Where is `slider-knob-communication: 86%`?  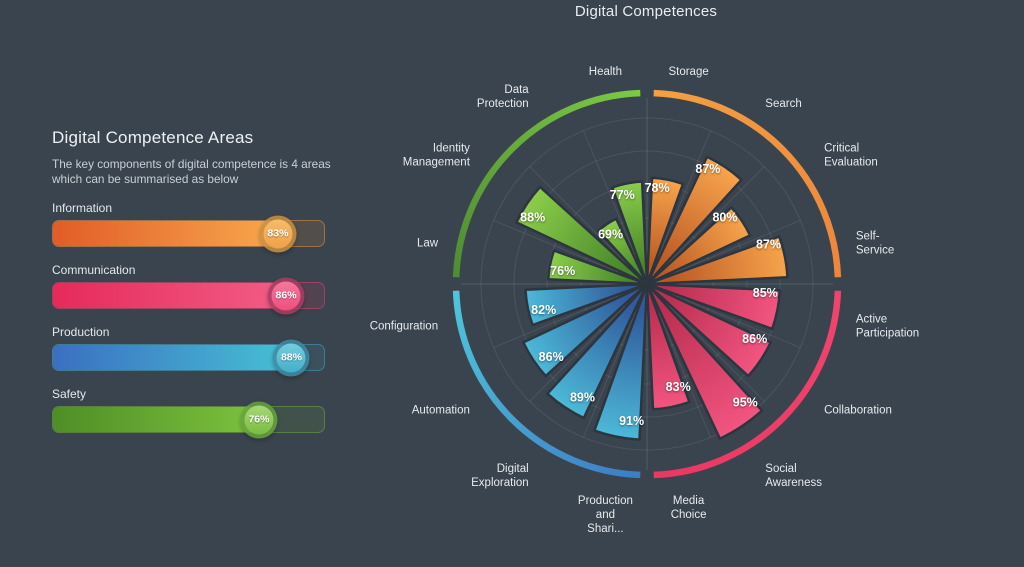 slider-knob-communication: 86% is located at coordinates (286, 295).